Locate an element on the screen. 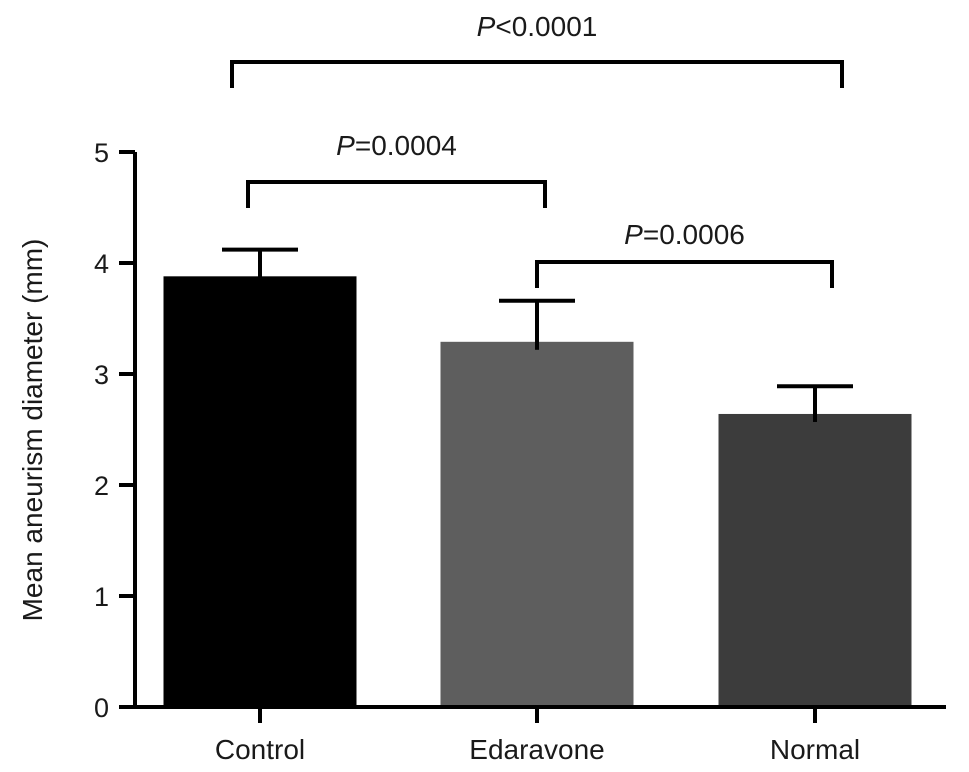  error-bar-edaravone is located at coordinates (537, 324).